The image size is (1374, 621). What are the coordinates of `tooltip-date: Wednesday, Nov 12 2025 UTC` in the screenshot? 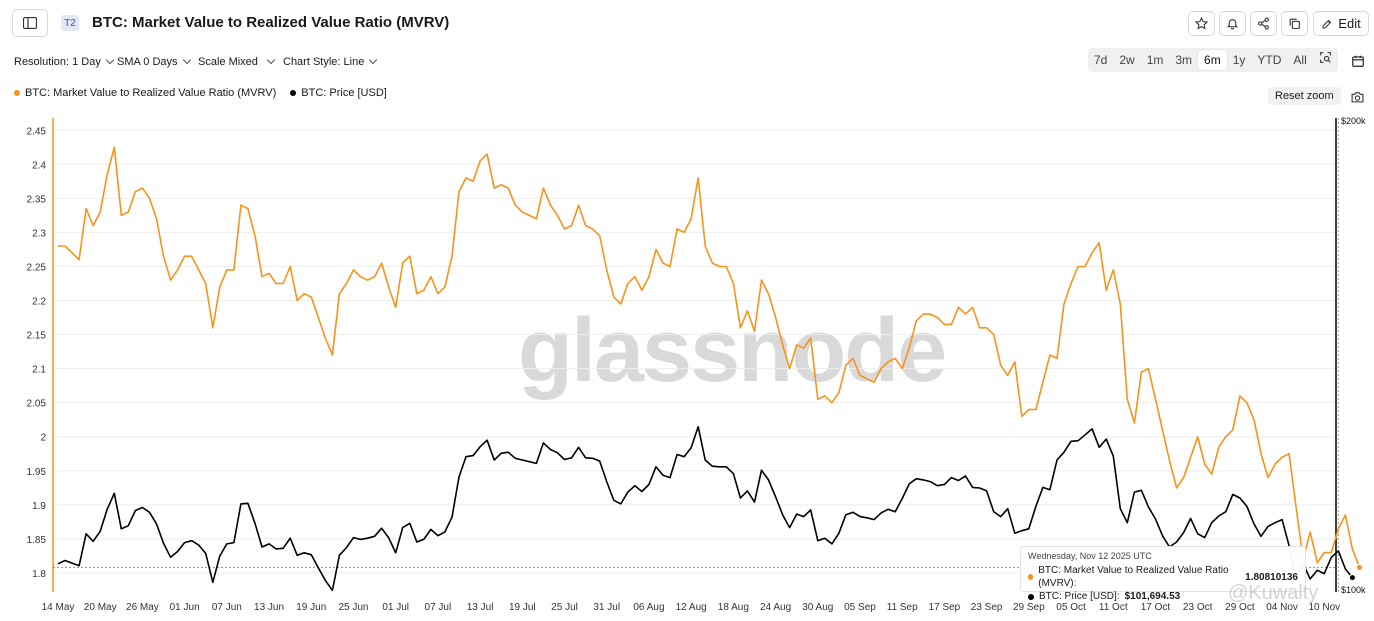 It's located at (1090, 556).